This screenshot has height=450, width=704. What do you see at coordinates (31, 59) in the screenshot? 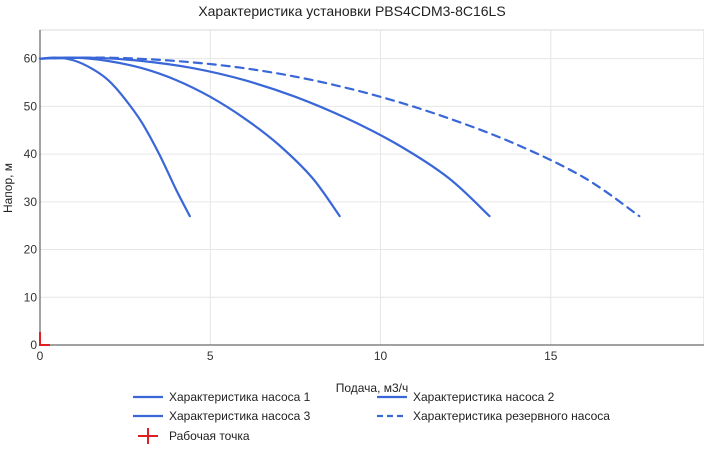
I see `y-tick-label: 60` at bounding box center [31, 59].